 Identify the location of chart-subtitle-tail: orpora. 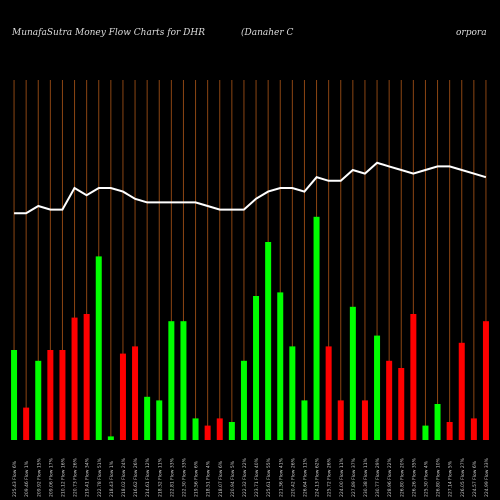
(471, 33).